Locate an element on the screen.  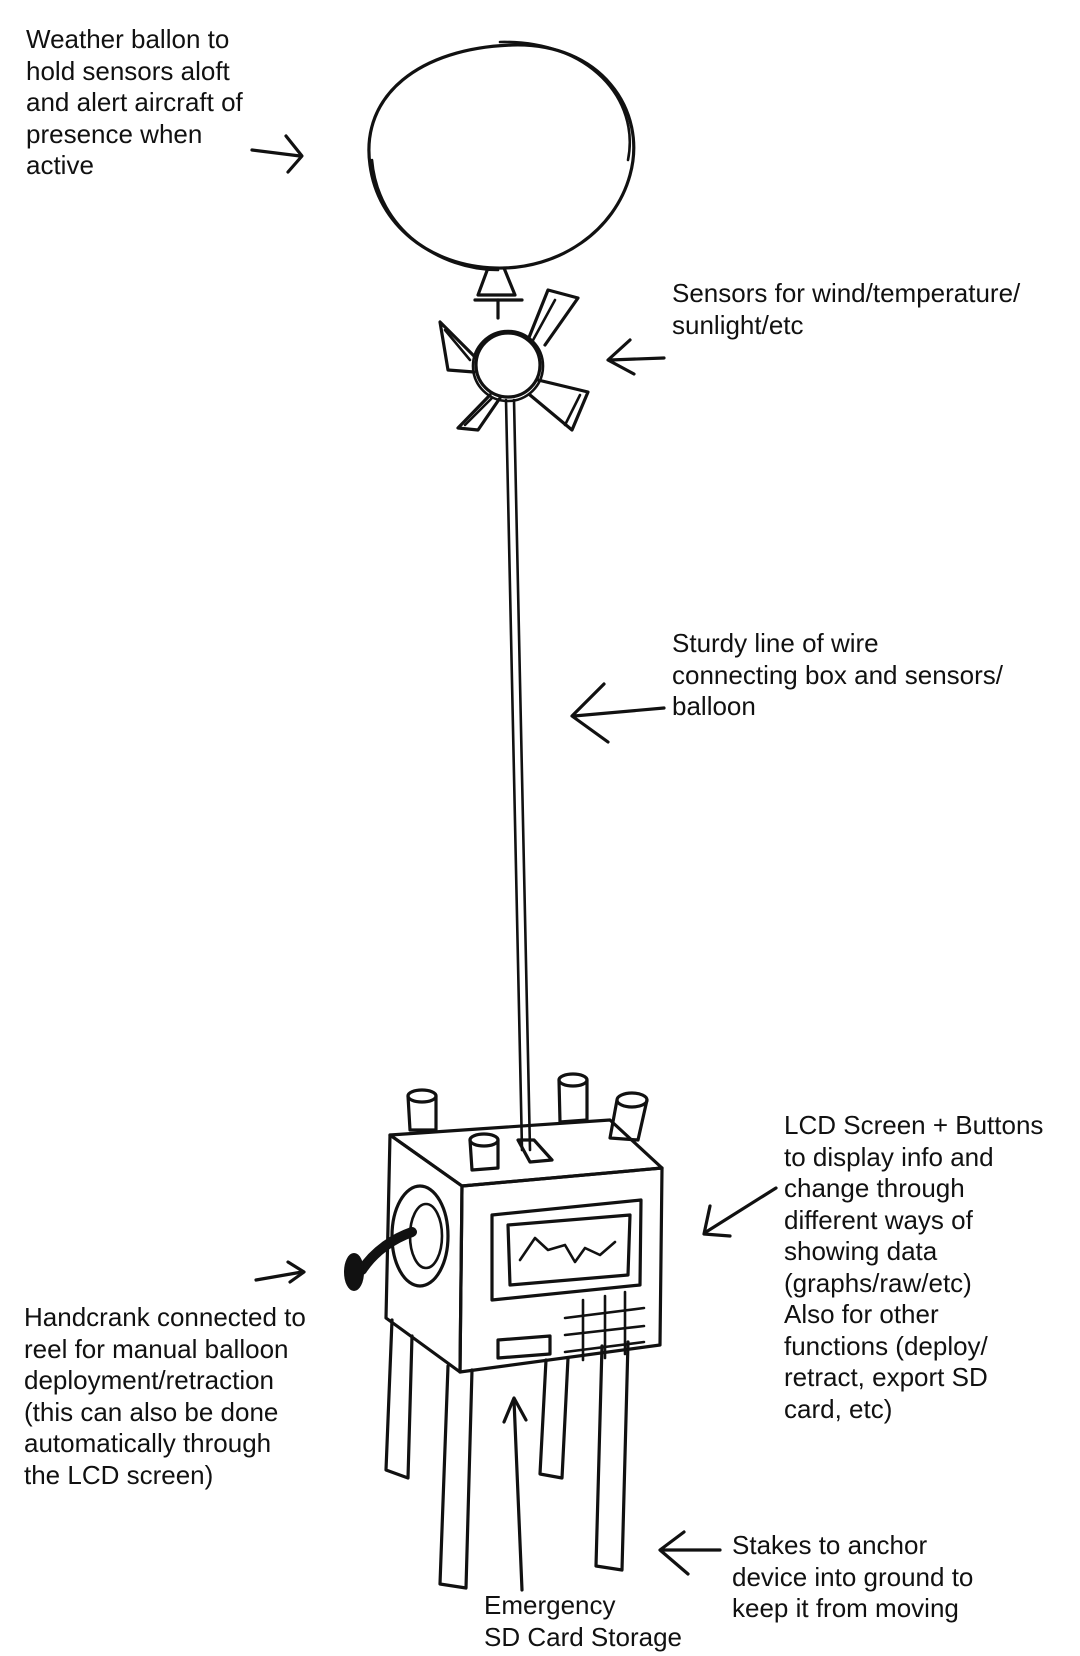
lcd-label-line: functions (deploy/ is located at coordinates (913, 1347).